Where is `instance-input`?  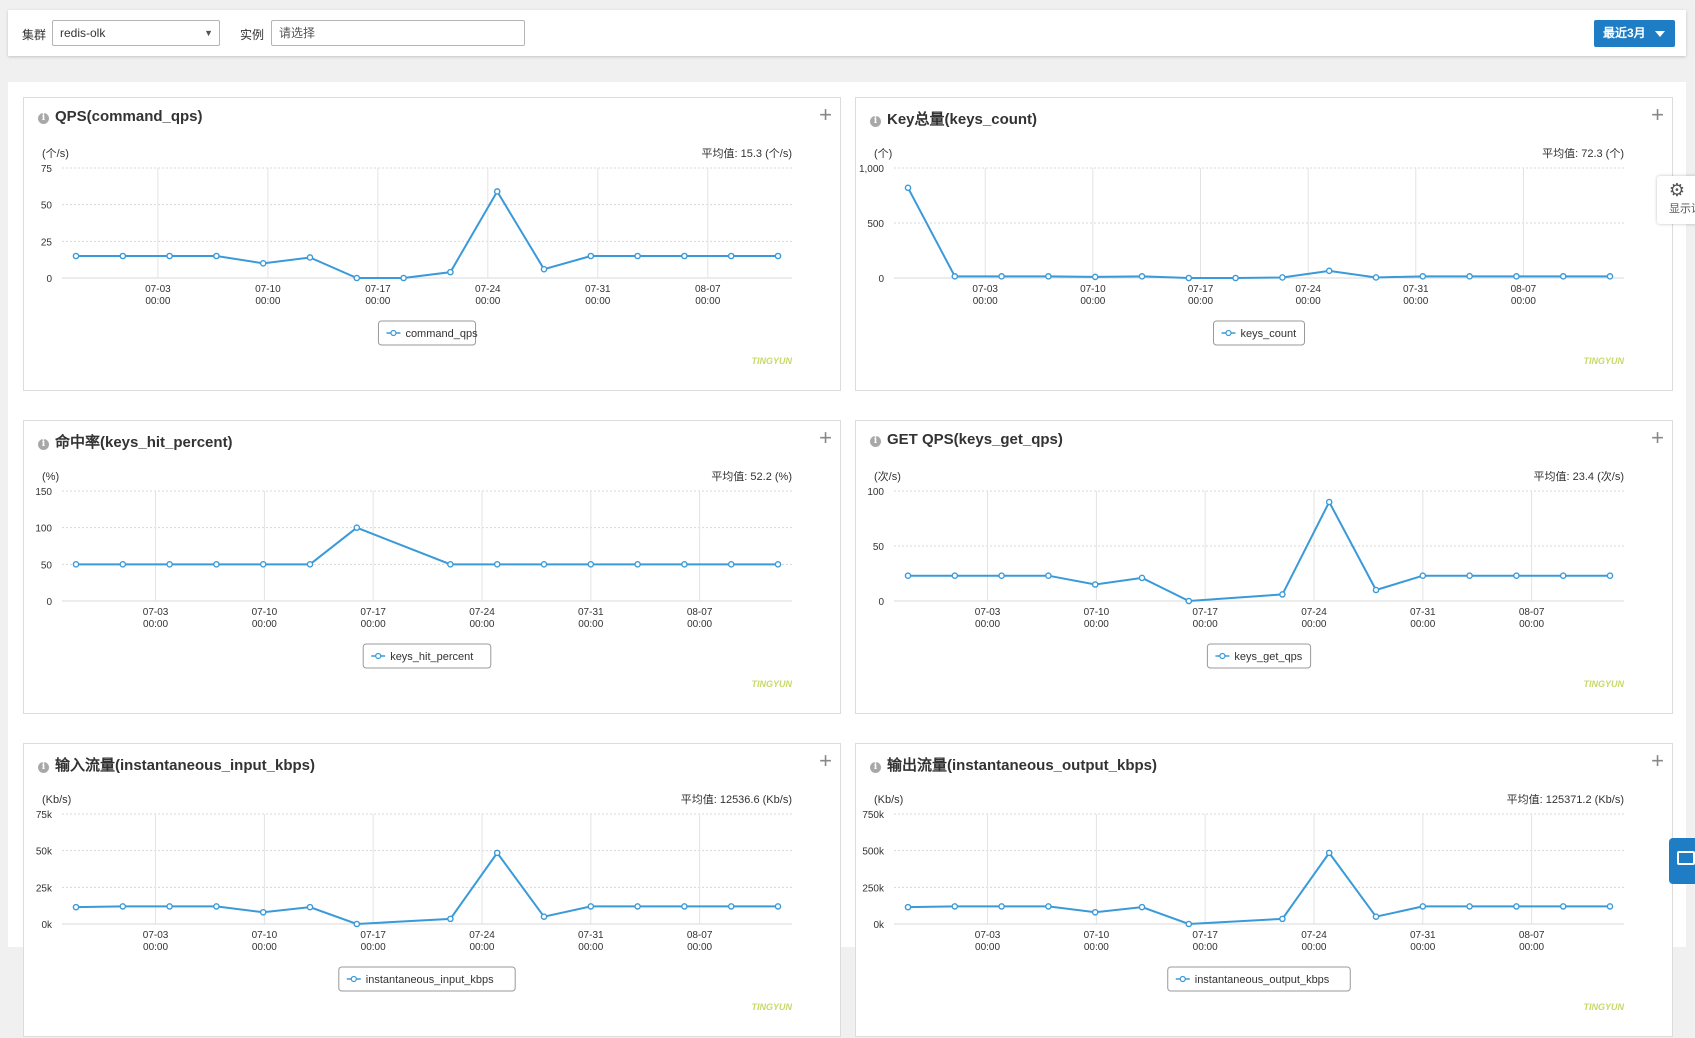
instance-input is located at coordinates (398, 33).